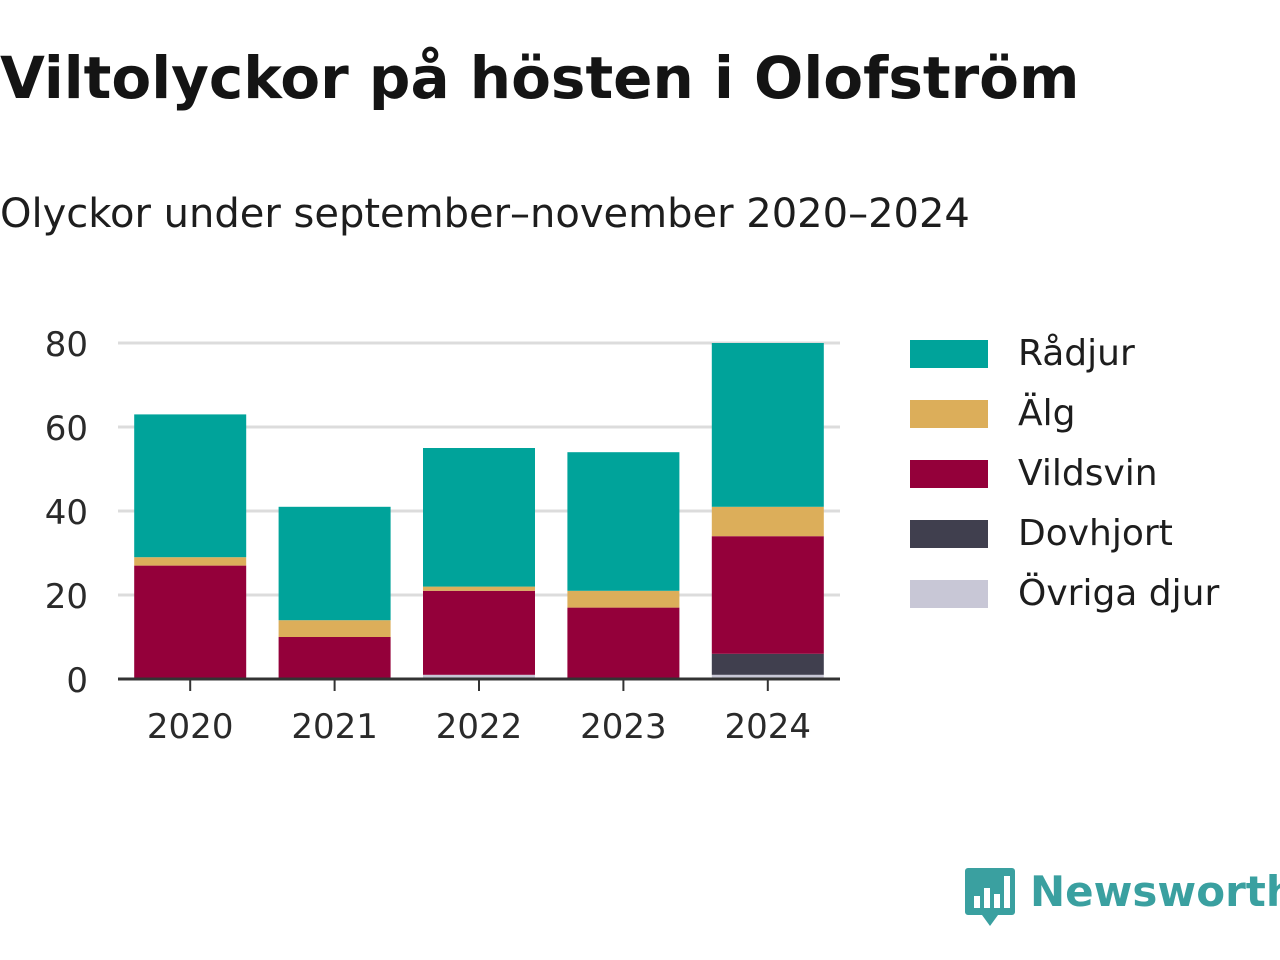  What do you see at coordinates (66, 345) in the screenshot?
I see `y-tick-label: 80` at bounding box center [66, 345].